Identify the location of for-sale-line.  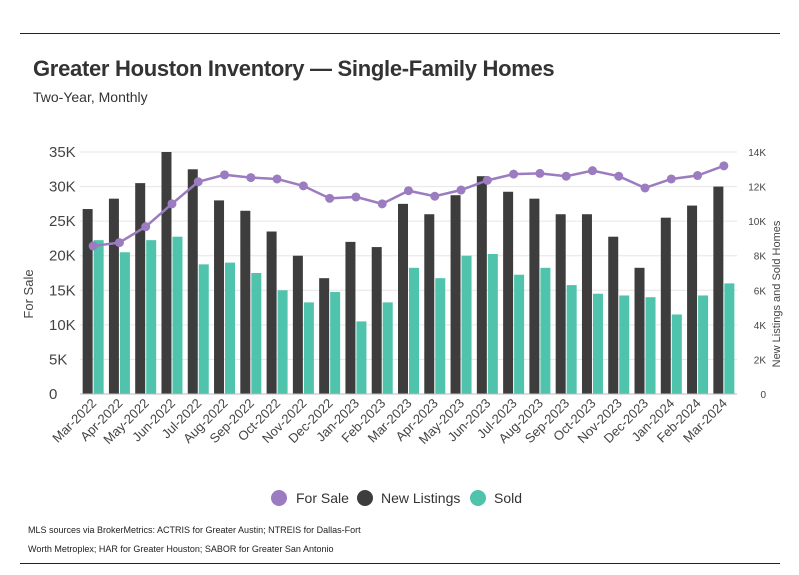
(408, 206).